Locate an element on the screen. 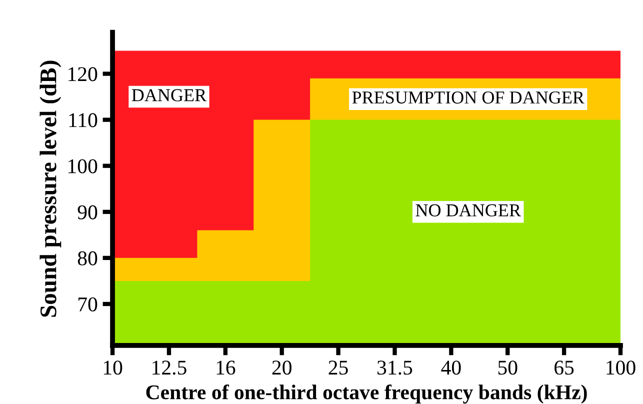 The height and width of the screenshot is (404, 643). x-tick-label: 65 is located at coordinates (564, 367).